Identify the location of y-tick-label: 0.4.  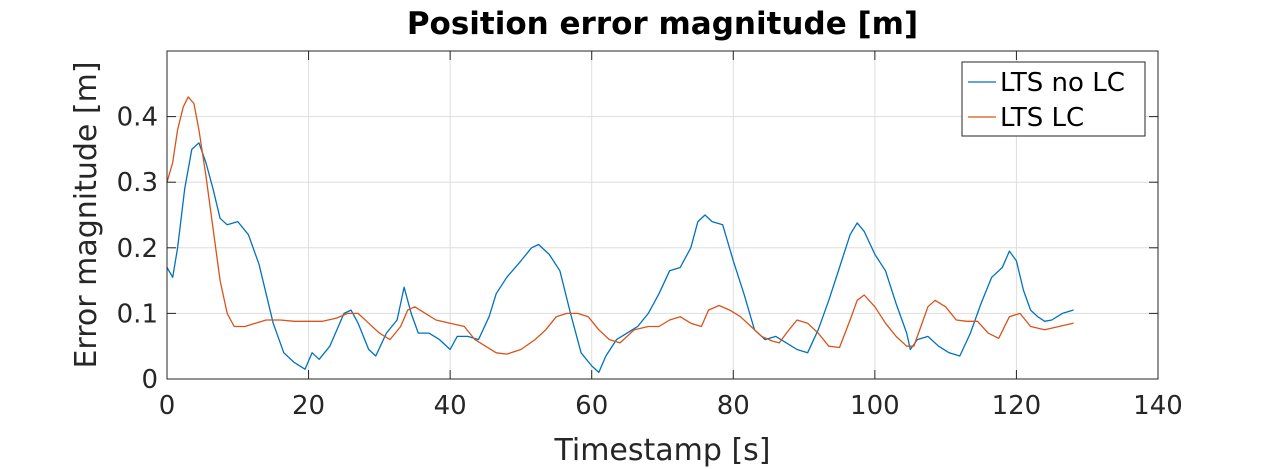
(137, 118).